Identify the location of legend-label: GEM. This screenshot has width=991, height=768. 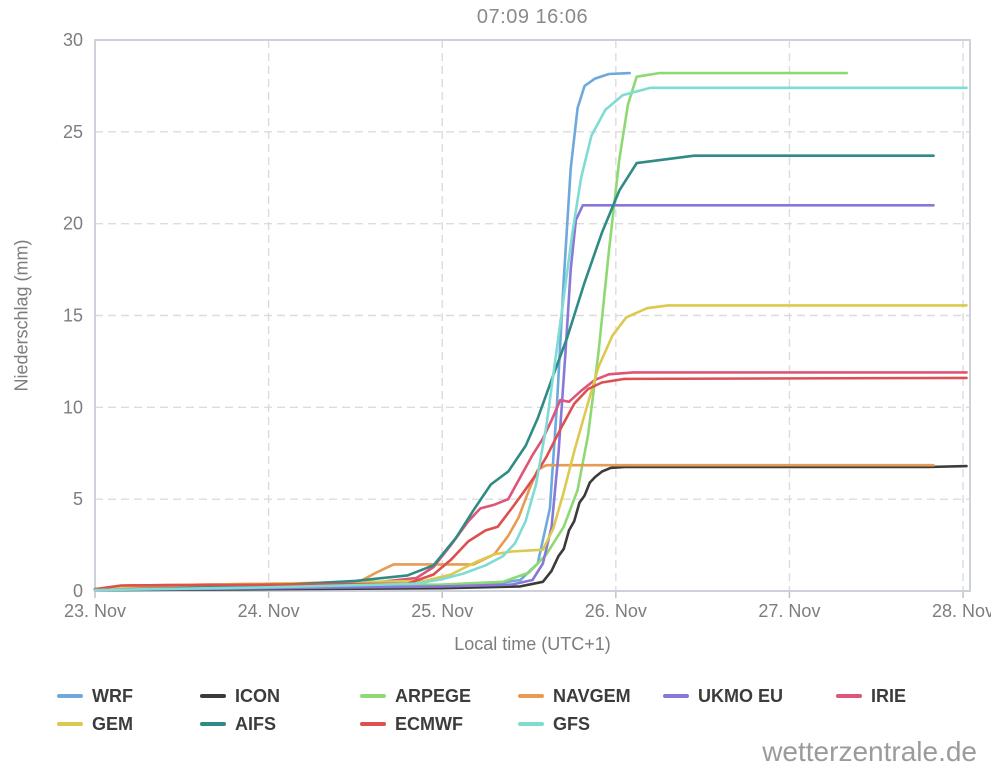
(113, 723).